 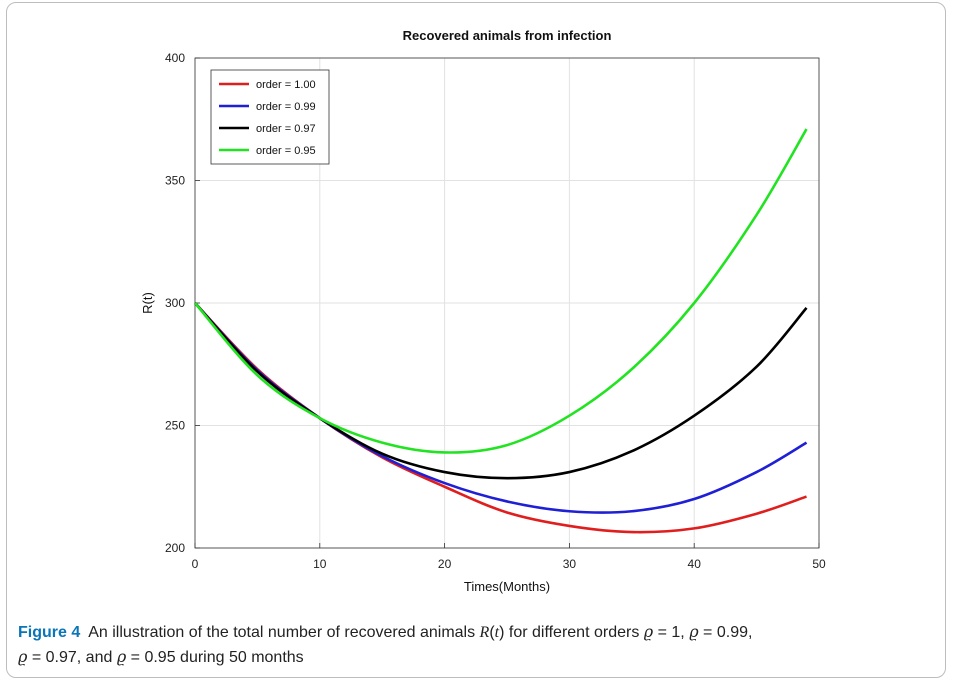 I want to click on x-tick-label: 20, so click(x=445, y=564).